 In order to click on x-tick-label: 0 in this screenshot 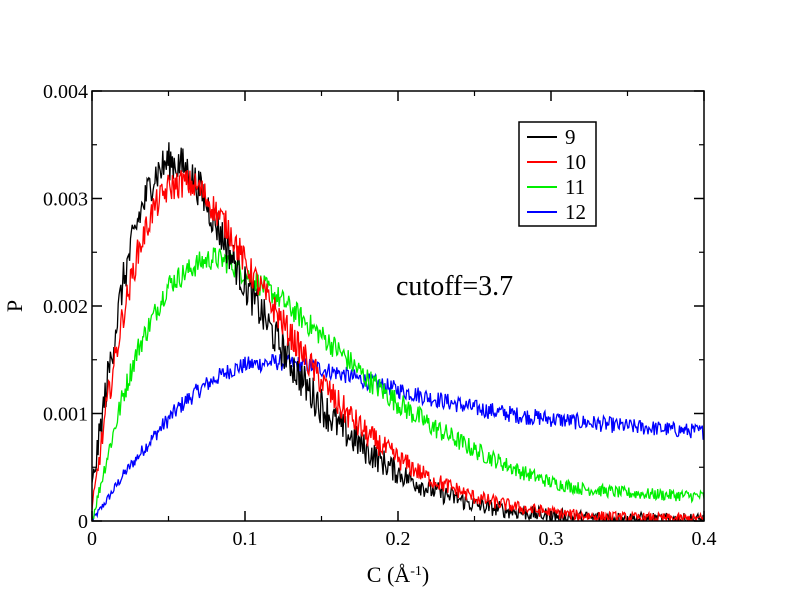, I will do `click(92, 539)`.